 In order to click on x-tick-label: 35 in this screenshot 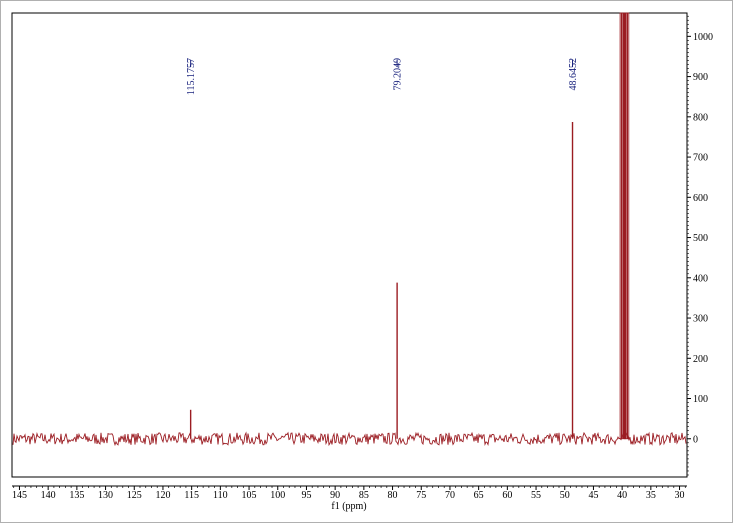, I will do `click(651, 495)`.